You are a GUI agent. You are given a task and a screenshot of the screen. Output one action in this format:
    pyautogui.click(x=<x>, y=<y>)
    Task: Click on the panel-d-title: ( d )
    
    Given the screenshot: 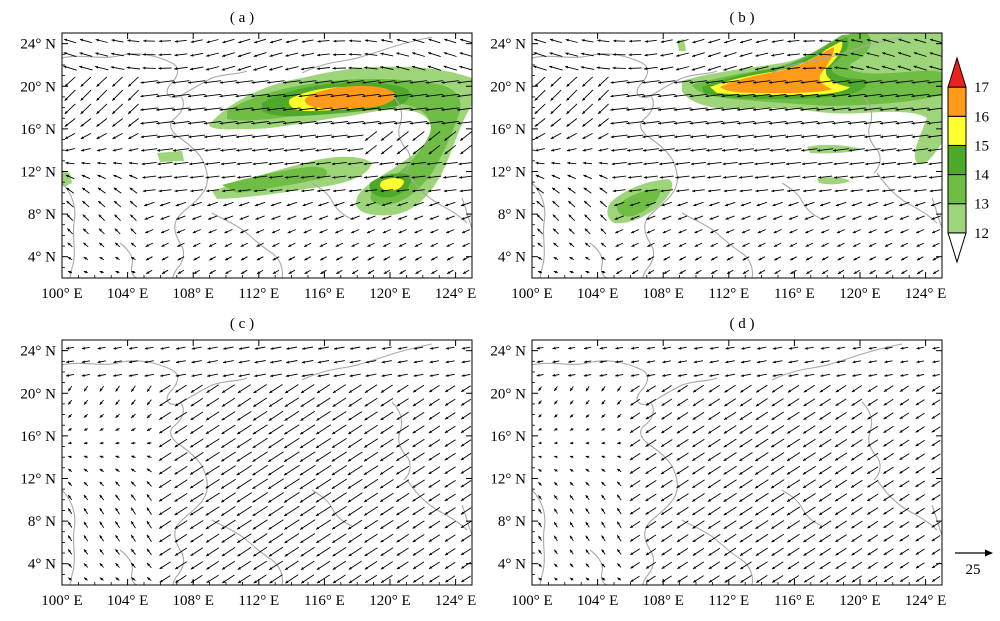 What is the action you would take?
    pyautogui.click(x=742, y=324)
    